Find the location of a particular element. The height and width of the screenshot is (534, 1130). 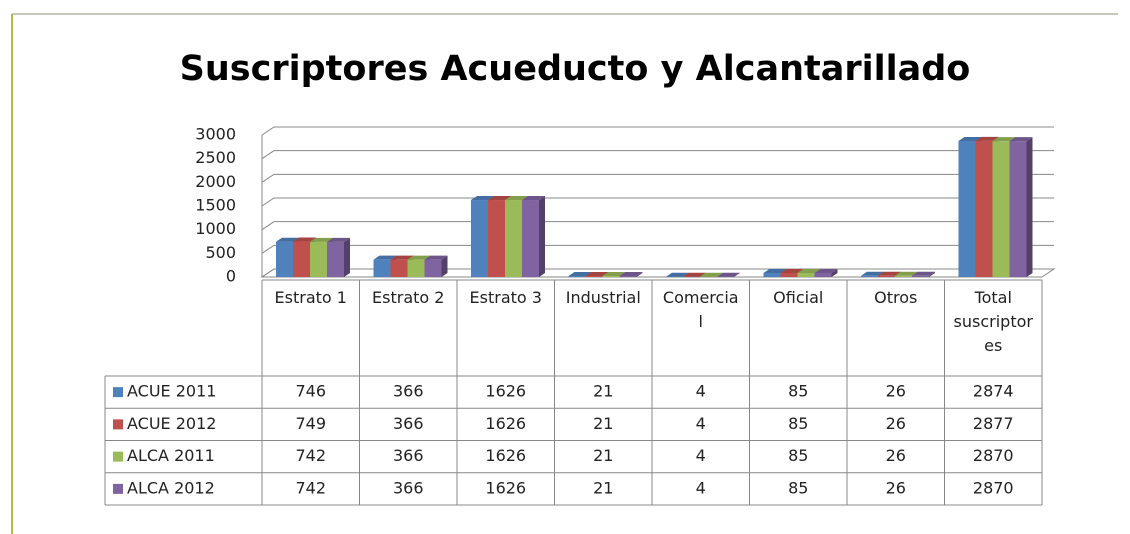

y-tick-label: 2000 is located at coordinates (215, 181).